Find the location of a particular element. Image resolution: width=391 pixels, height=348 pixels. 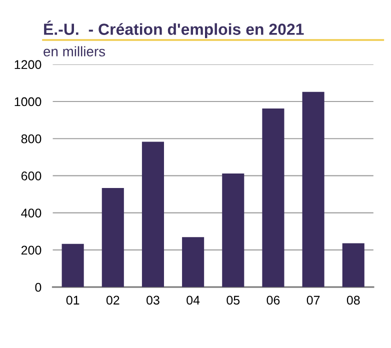

y-tick-label: 1000 is located at coordinates (28, 101).